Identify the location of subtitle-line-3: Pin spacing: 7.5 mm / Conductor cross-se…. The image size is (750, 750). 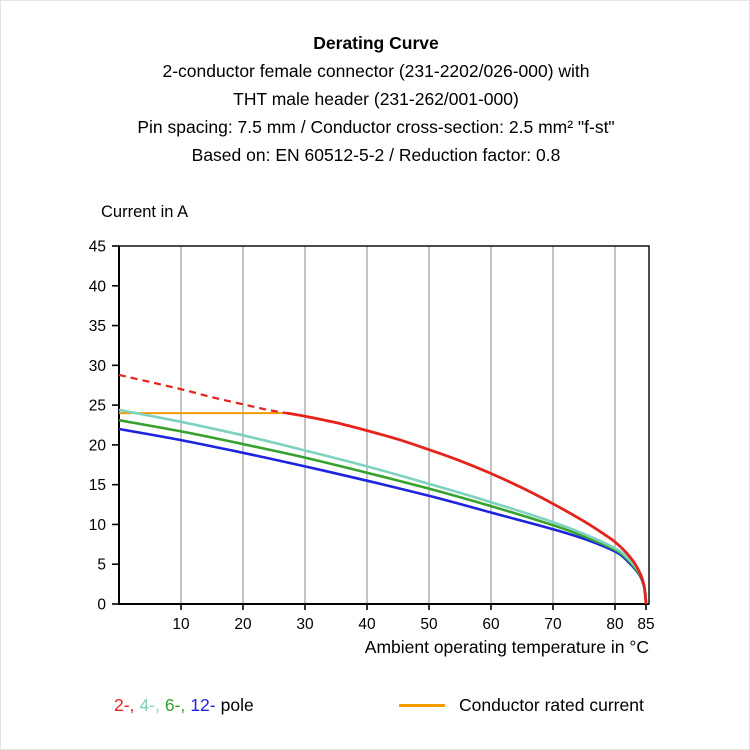
(376, 127).